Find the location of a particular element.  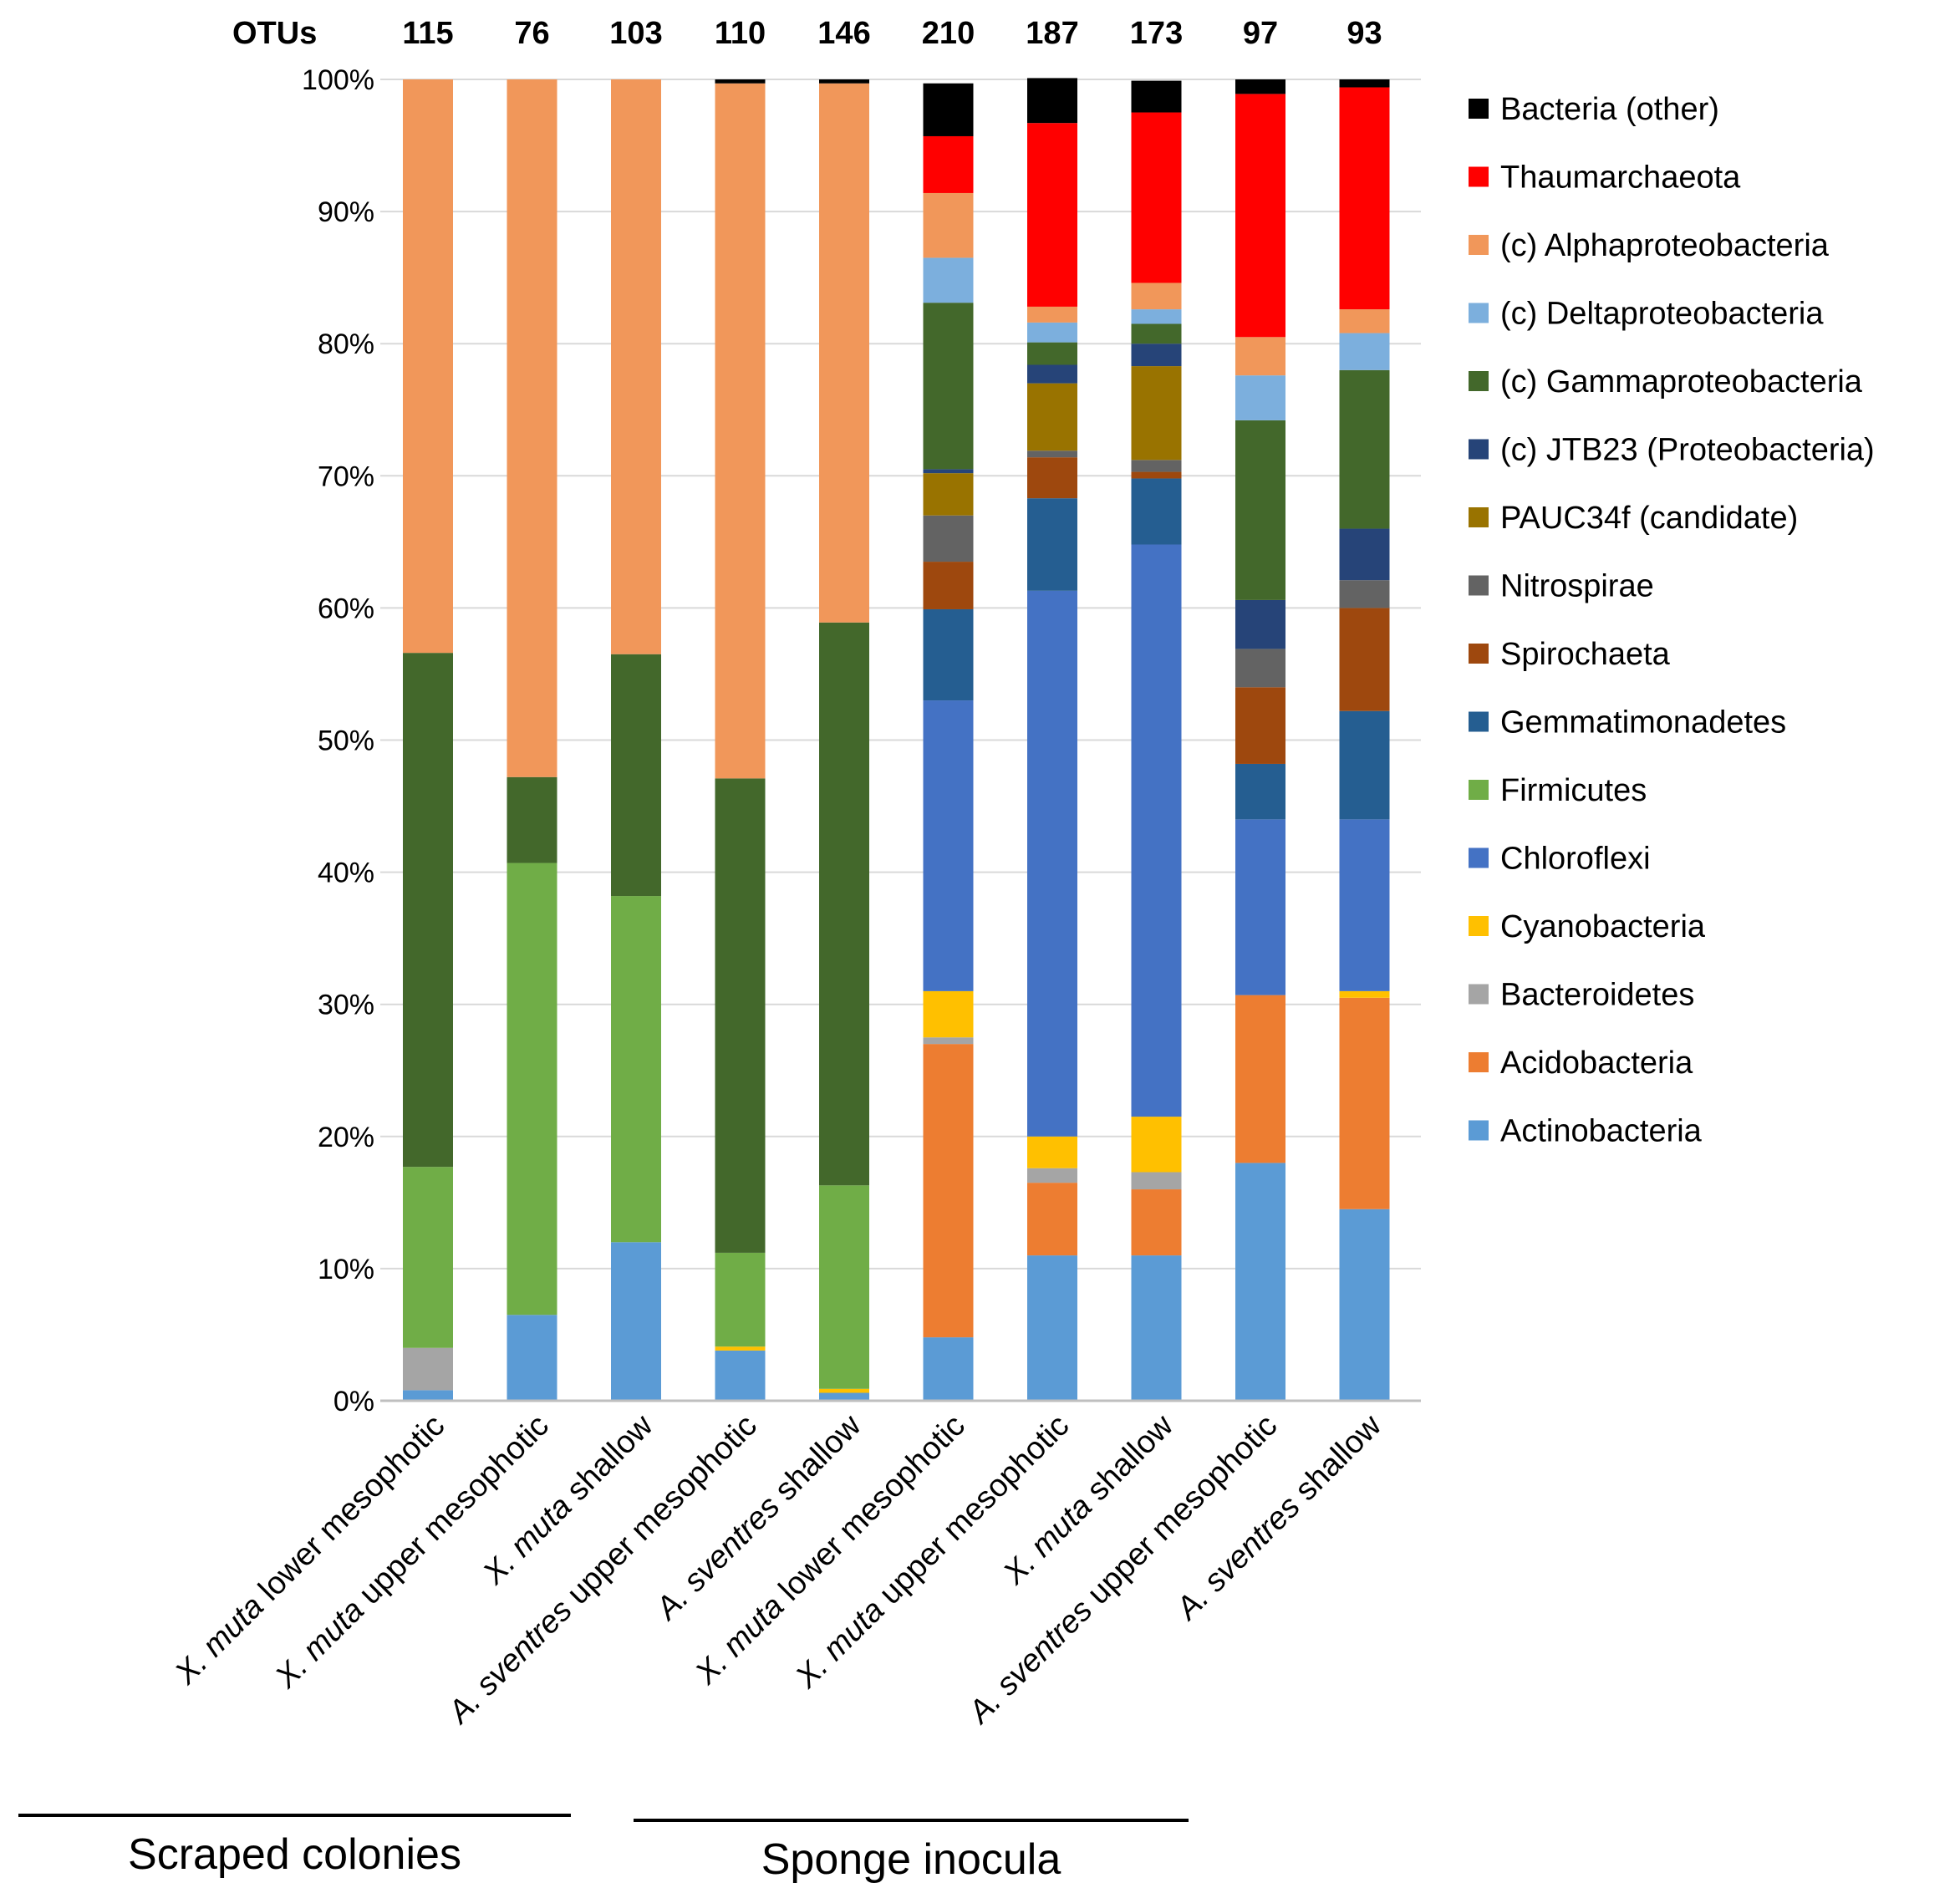

y-axis-ticks: 0% 10% 20% 30% 40% 50% 60% 70% 80% 90% 100% is located at coordinates (338, 740).